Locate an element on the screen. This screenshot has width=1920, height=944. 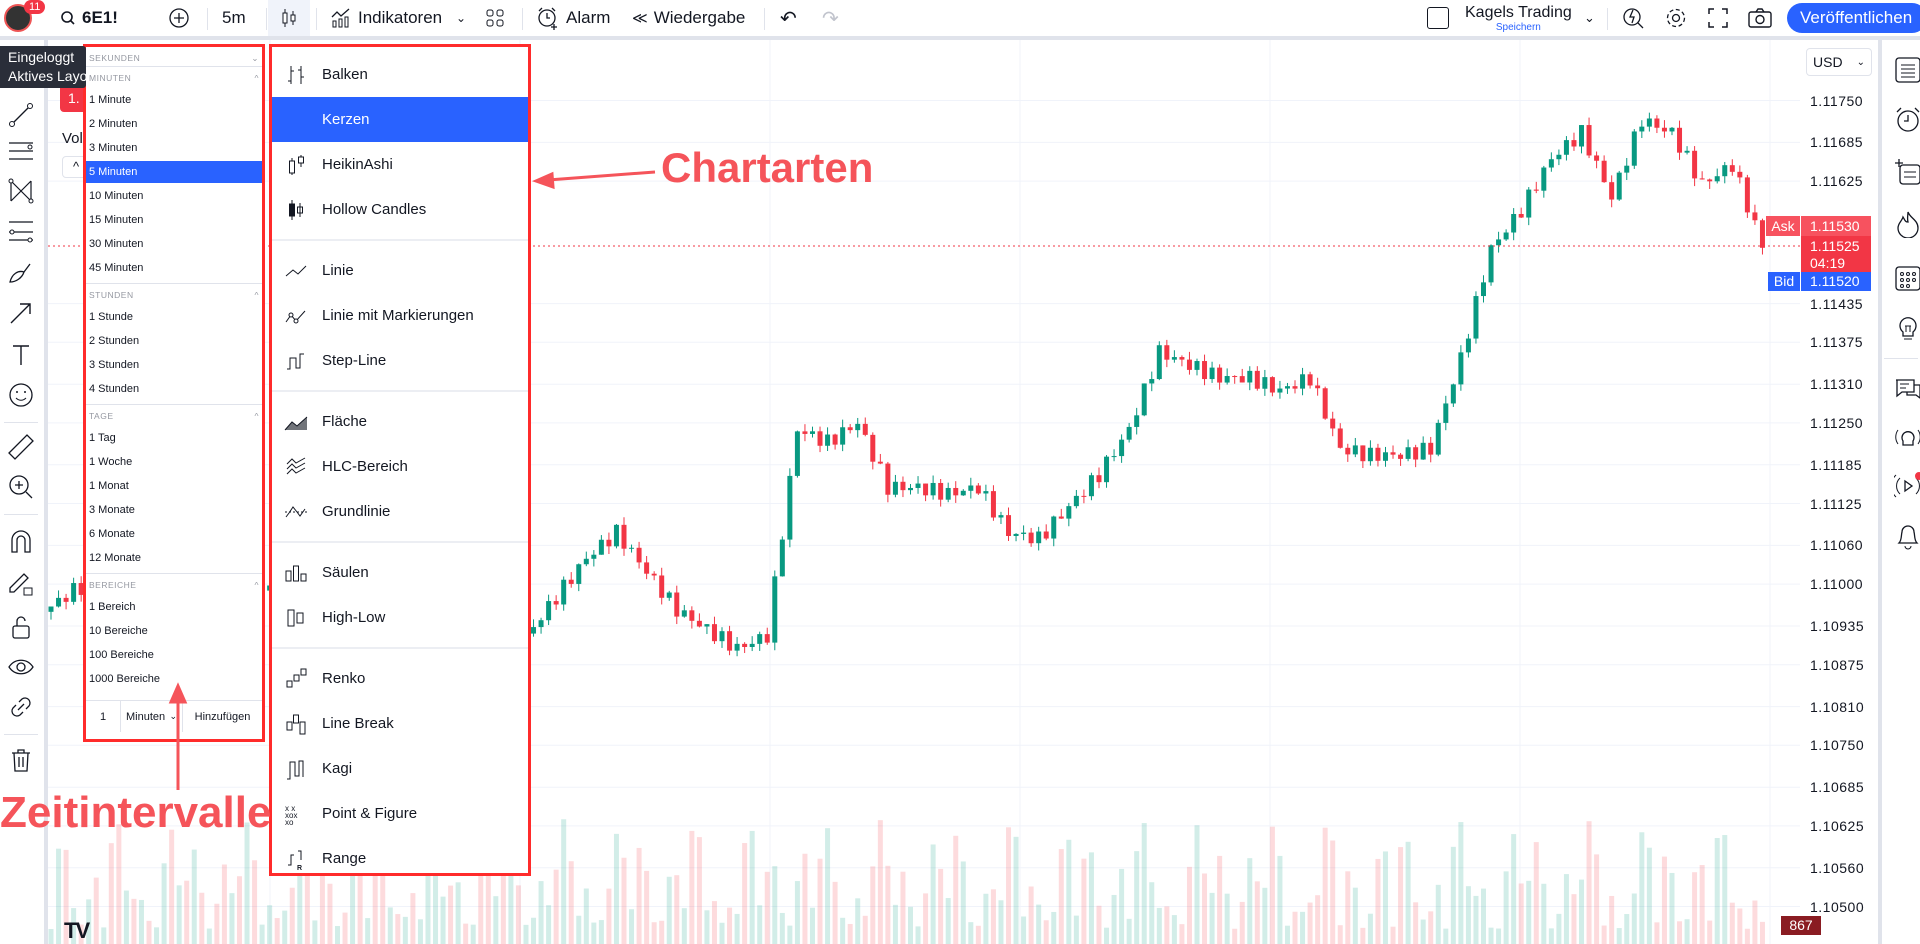
add-list-icon is located at coordinates (1907, 172).